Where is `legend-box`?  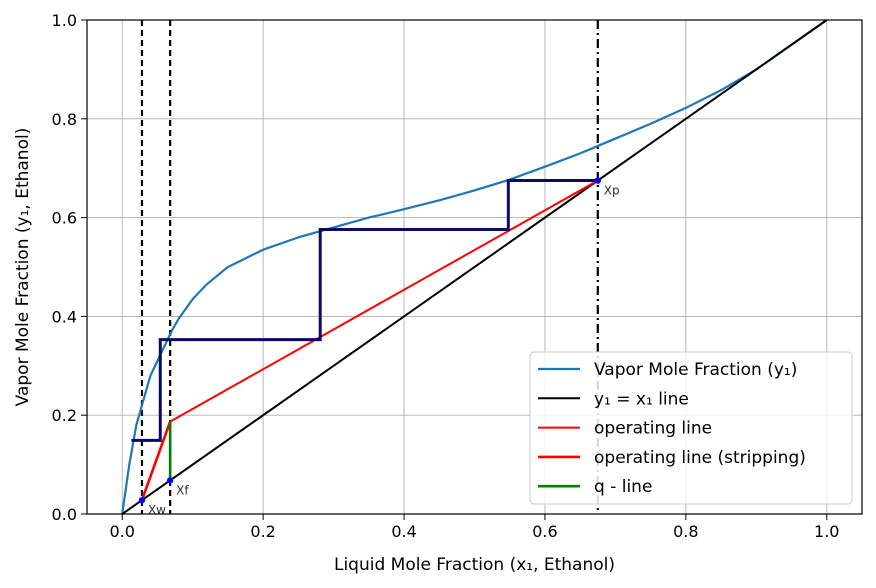 legend-box is located at coordinates (691, 428).